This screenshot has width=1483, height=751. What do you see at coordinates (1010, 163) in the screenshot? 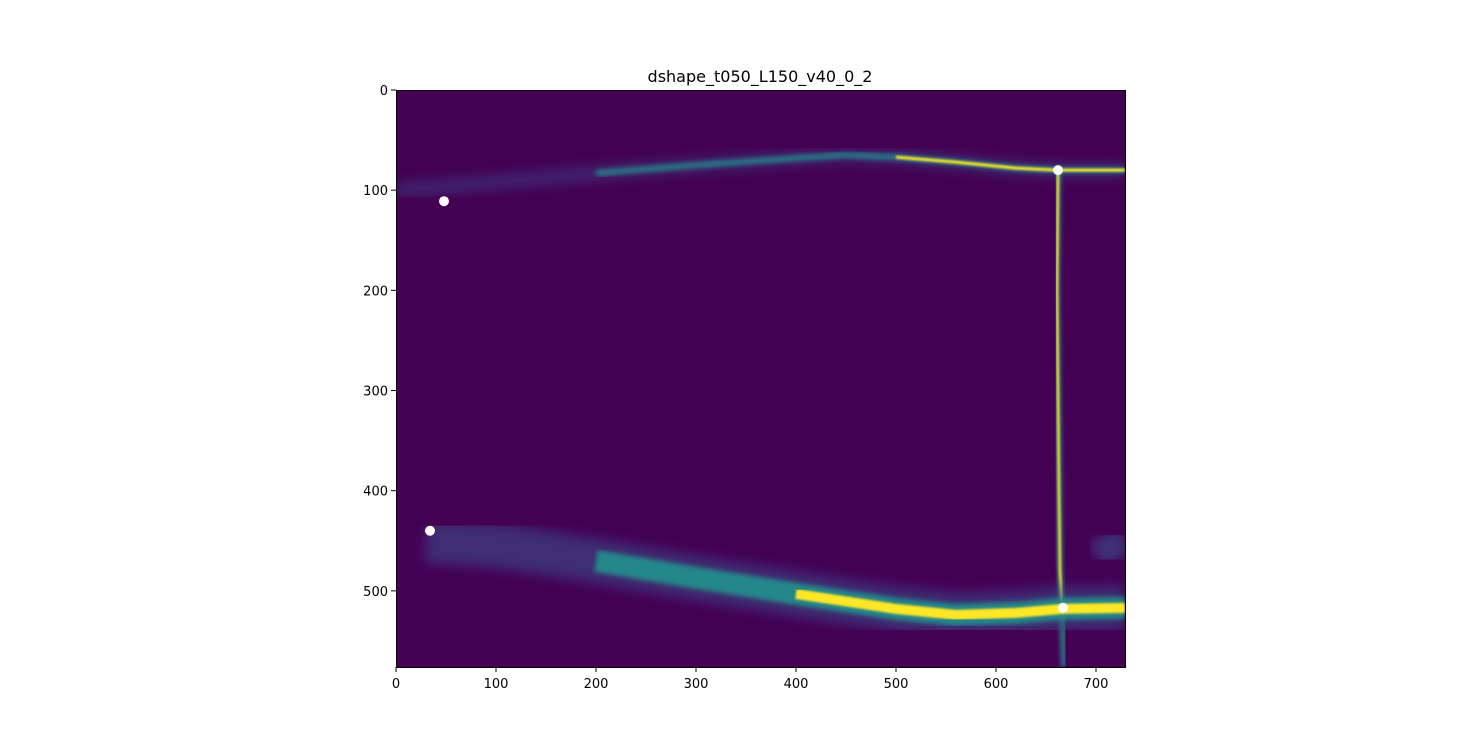
I see `top-ridge-core` at bounding box center [1010, 163].